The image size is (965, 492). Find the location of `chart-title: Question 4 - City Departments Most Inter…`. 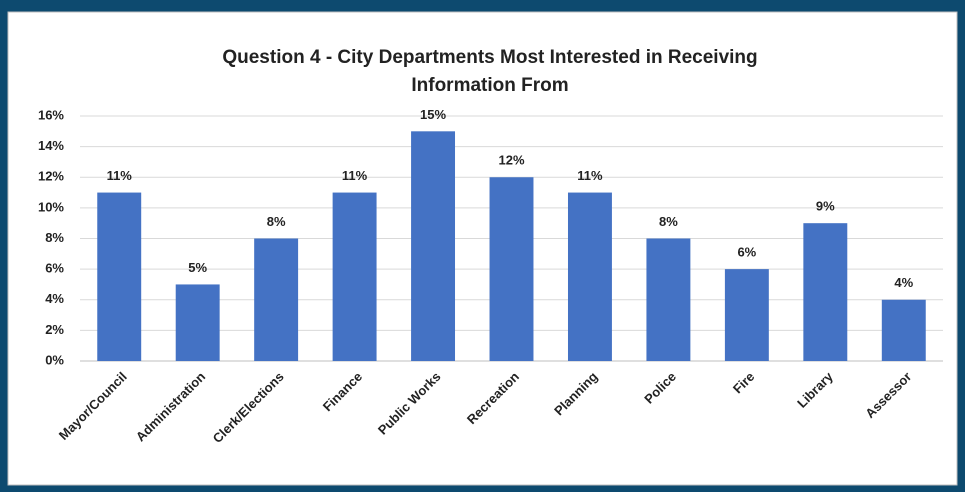

chart-title: Question 4 - City Departments Most Inter… is located at coordinates (489, 71).